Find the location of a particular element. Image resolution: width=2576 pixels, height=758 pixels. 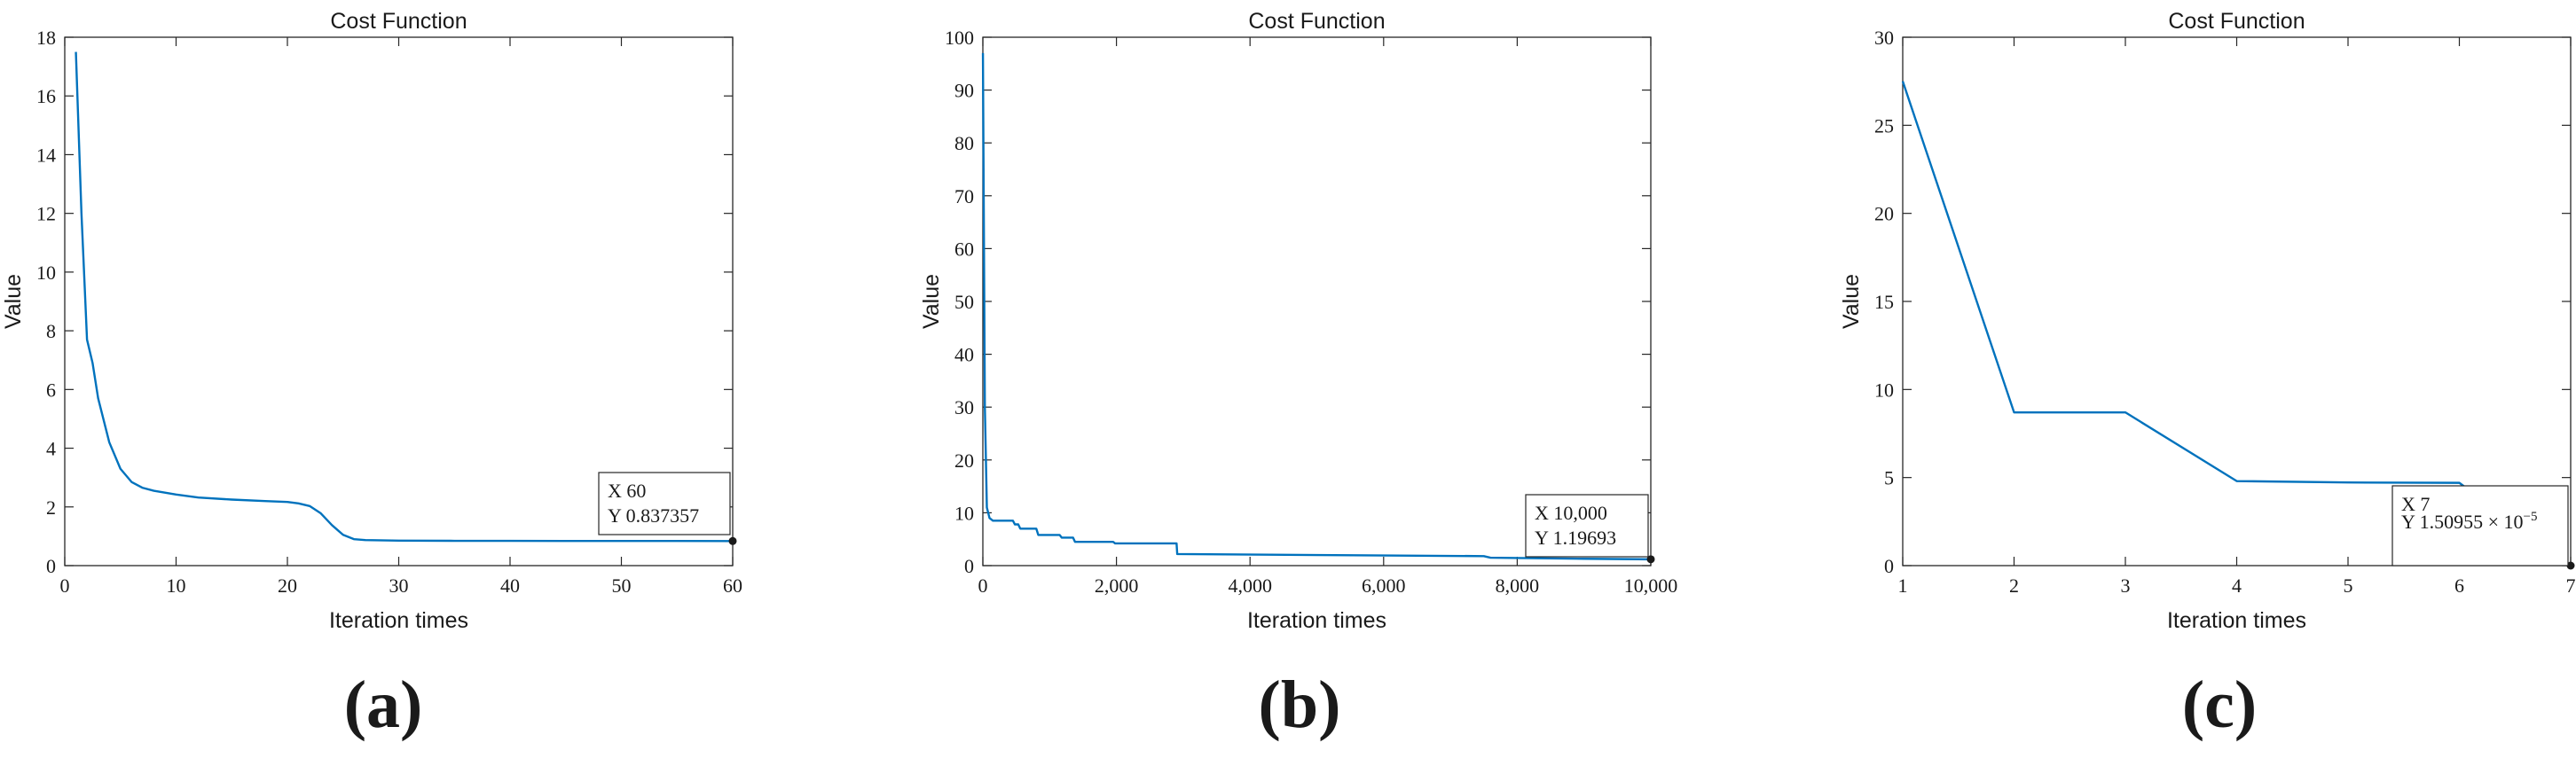

panel-caption: (a) is located at coordinates (383, 705).